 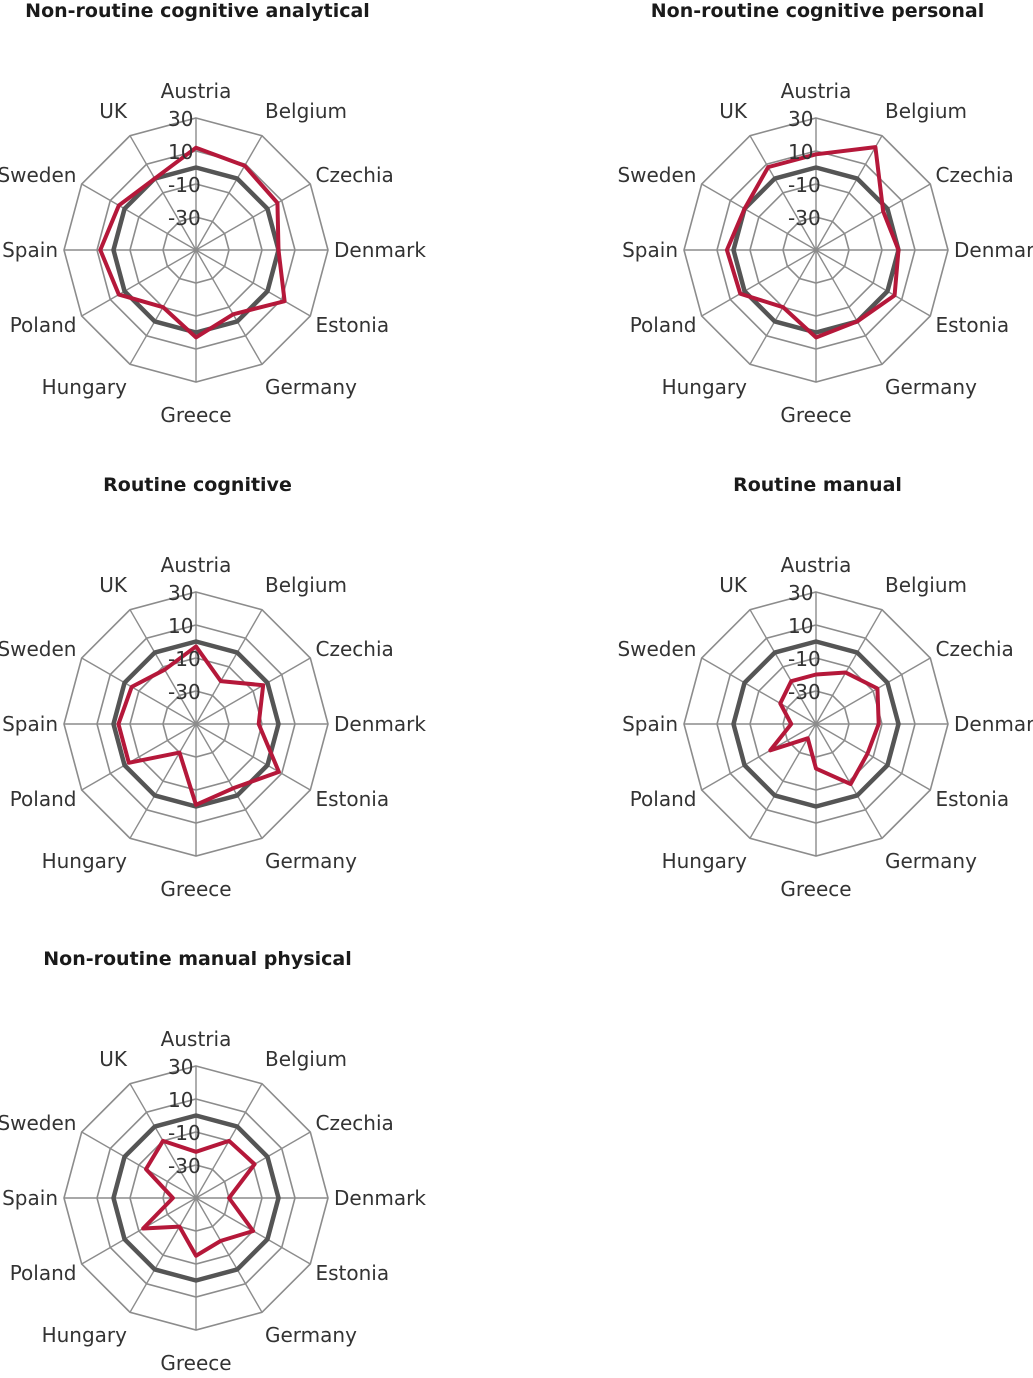 What do you see at coordinates (197, 11) in the screenshot?
I see `chart-title: Non-routine cognitive analytical` at bounding box center [197, 11].